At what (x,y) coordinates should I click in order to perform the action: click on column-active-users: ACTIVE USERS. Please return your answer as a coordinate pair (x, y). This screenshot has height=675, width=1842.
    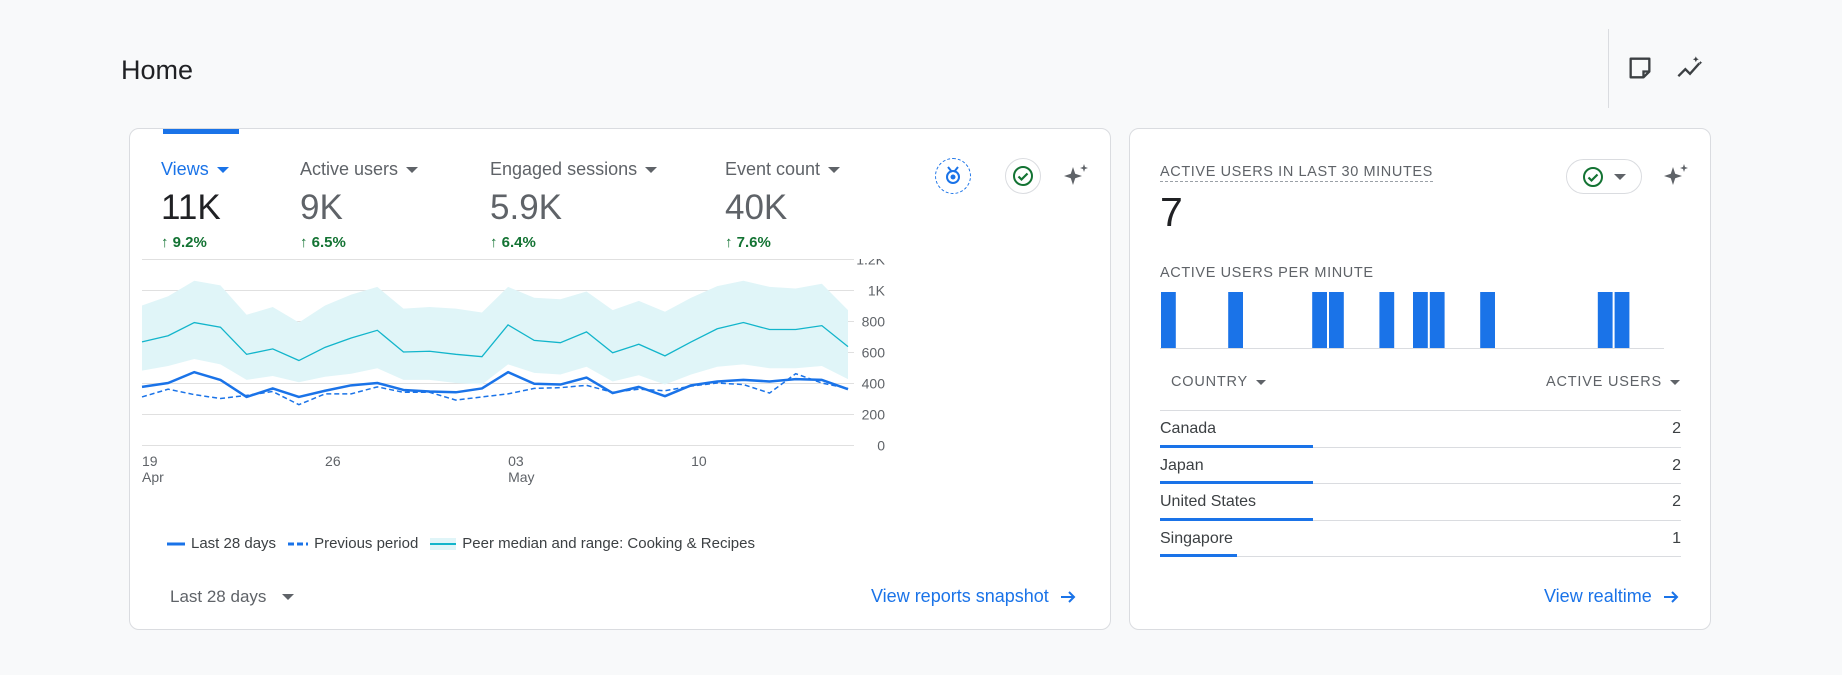
    Looking at the image, I should click on (1613, 382).